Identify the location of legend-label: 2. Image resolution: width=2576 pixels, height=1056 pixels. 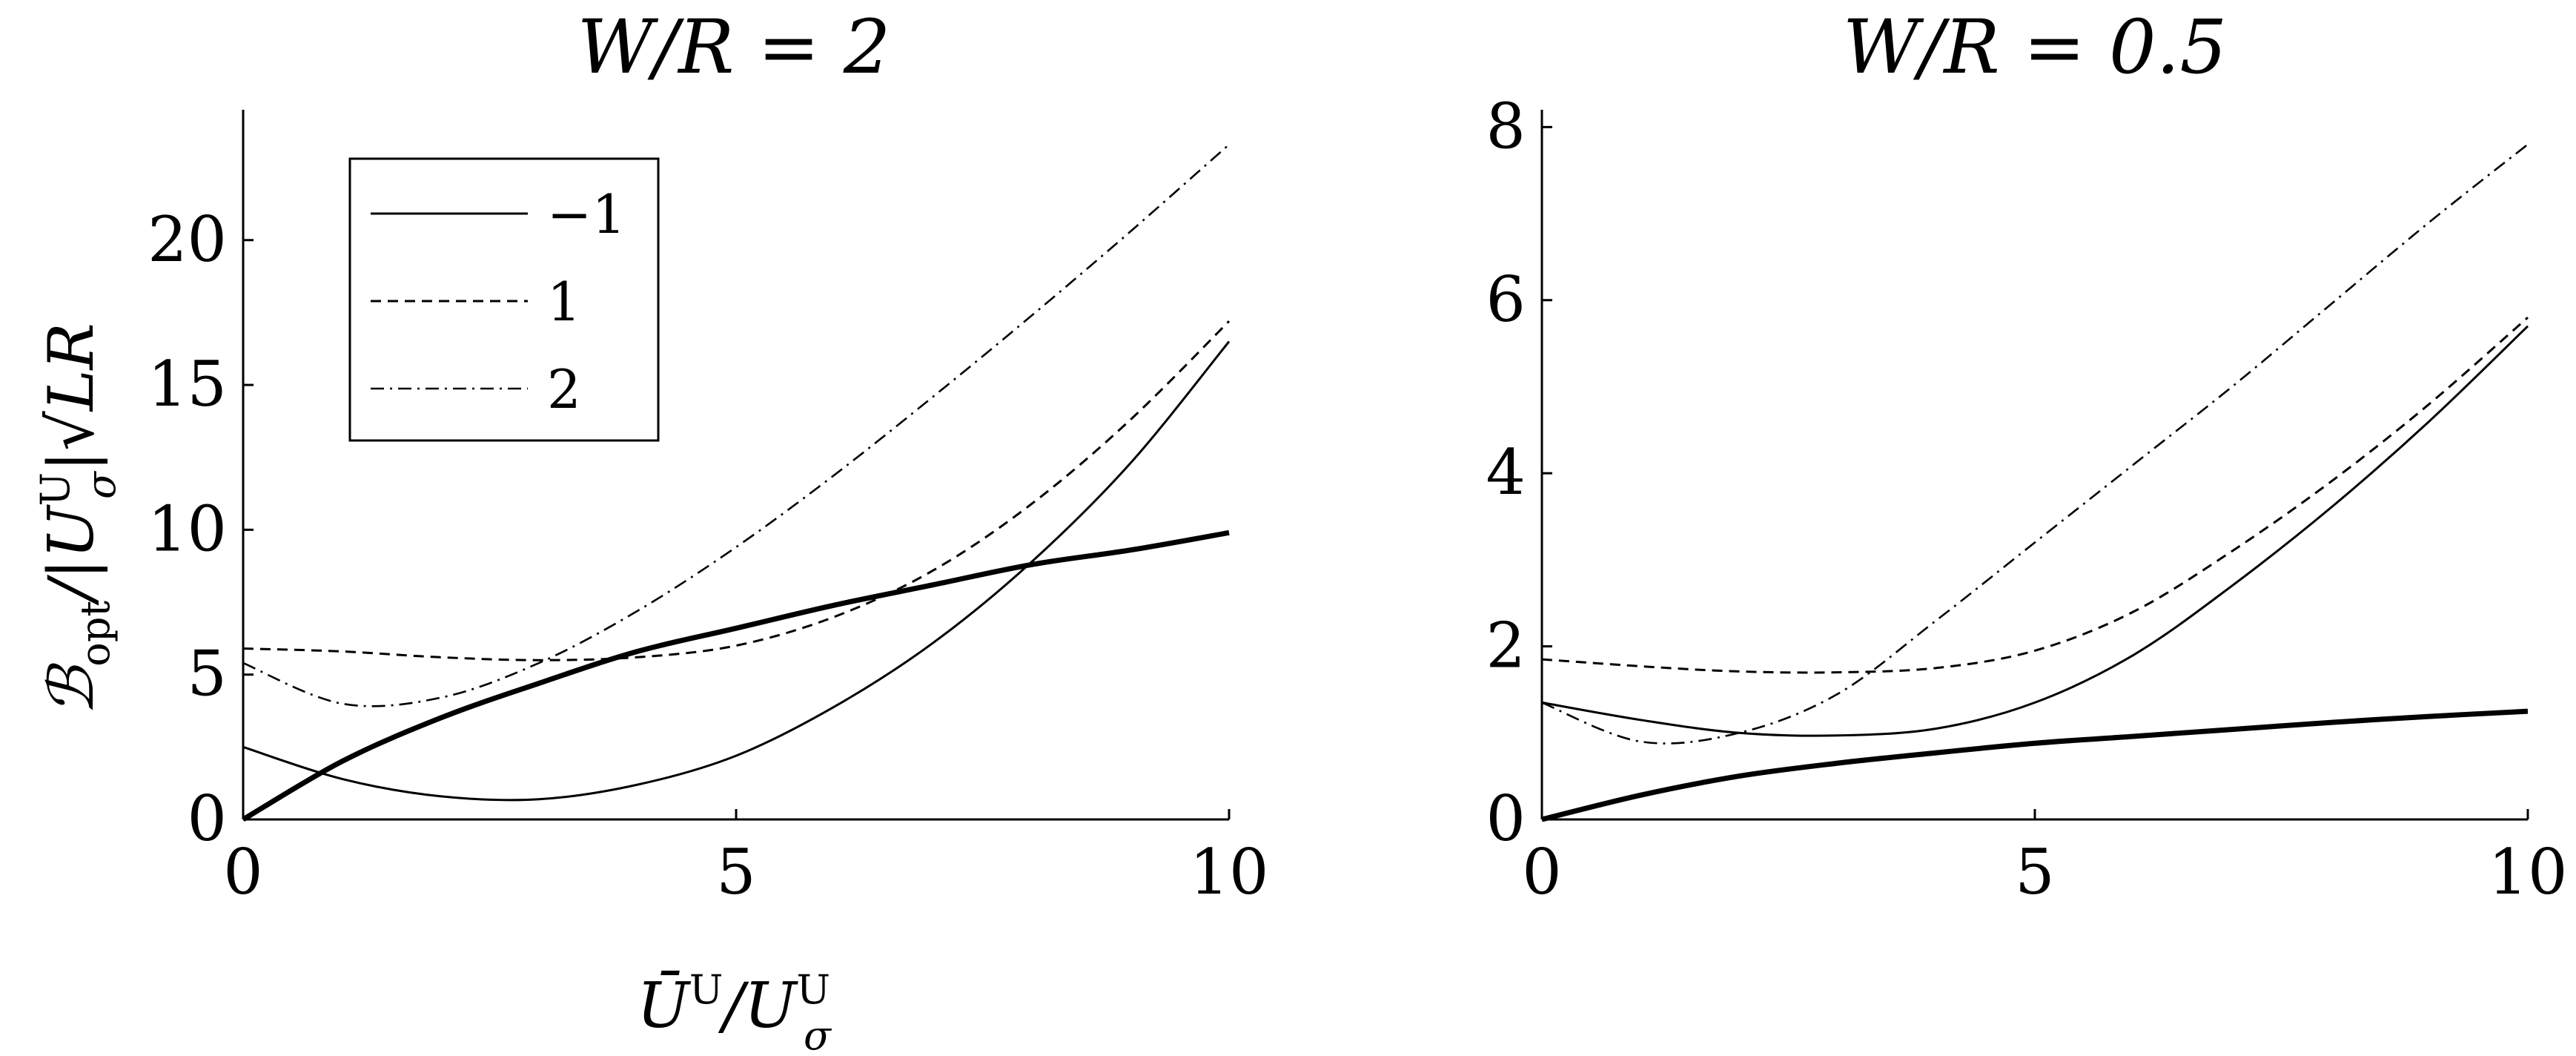
(564, 389).